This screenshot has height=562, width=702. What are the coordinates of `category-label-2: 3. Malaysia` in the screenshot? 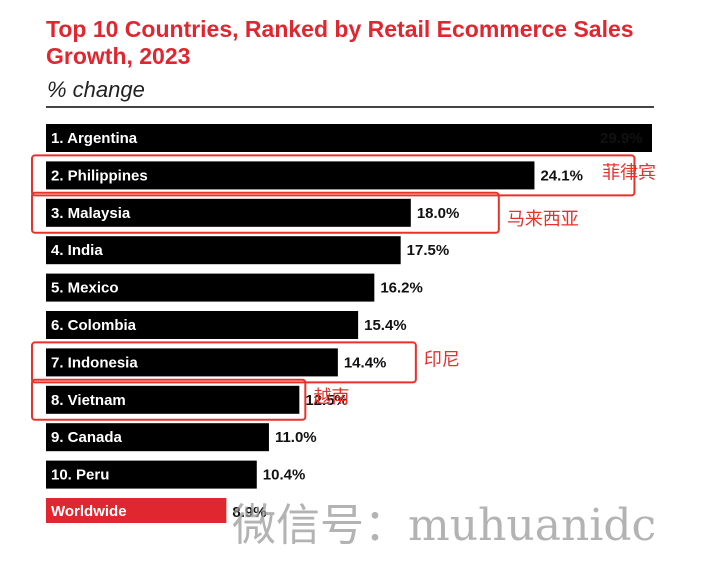 It's located at (91, 213).